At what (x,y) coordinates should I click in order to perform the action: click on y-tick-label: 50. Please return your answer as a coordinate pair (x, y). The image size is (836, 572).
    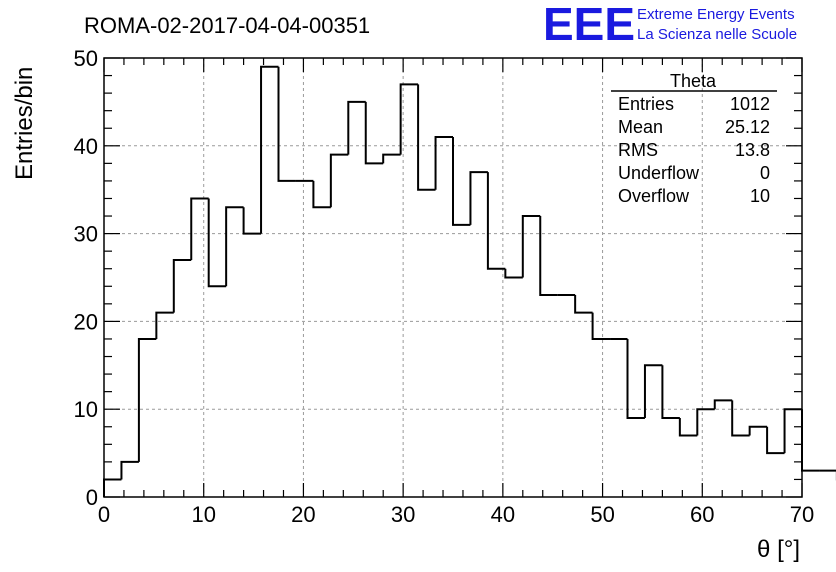
    Looking at the image, I should click on (86, 58).